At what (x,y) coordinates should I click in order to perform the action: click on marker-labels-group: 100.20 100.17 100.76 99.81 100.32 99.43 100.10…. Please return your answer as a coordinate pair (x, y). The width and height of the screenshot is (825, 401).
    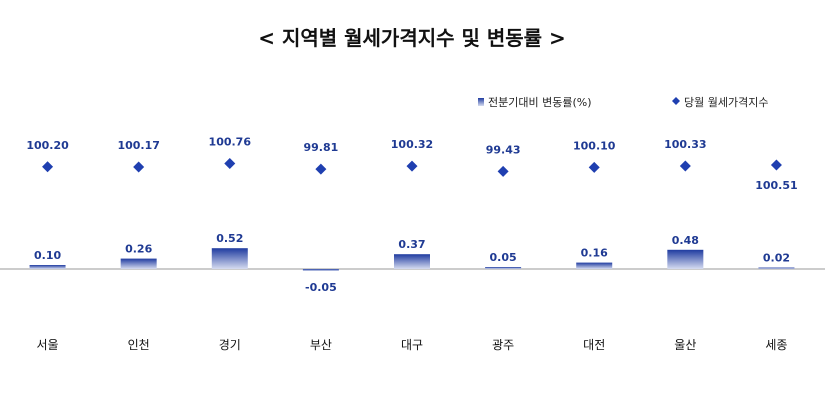
    Looking at the image, I should click on (411, 163).